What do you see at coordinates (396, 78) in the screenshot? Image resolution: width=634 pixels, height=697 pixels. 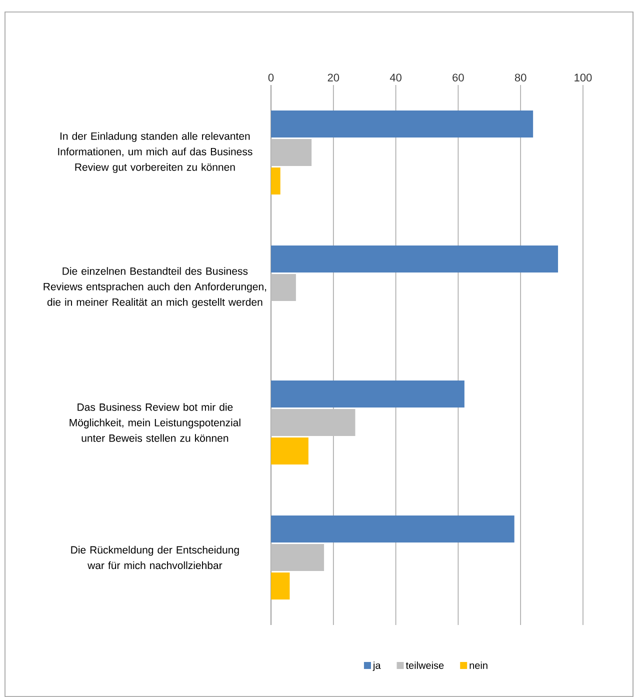 I see `x-tick-label: 40` at bounding box center [396, 78].